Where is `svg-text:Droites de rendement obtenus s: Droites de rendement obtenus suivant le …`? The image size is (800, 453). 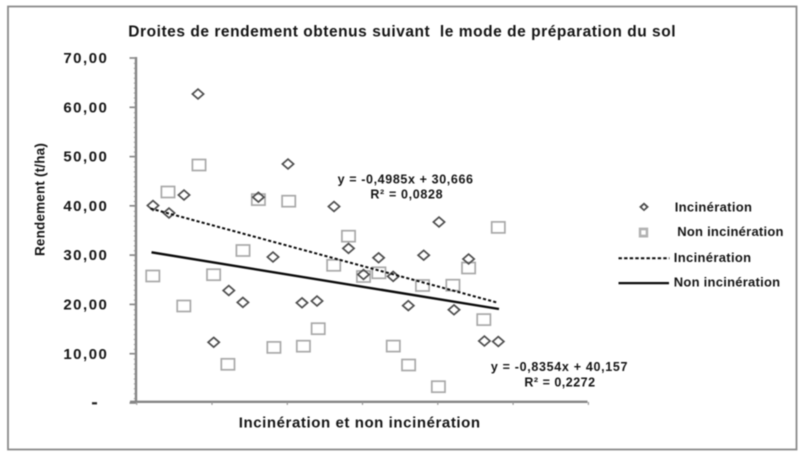 svg-text:Droites de rendement obtenus s: Droites de rendement obtenus suivant le … is located at coordinates (402, 31).